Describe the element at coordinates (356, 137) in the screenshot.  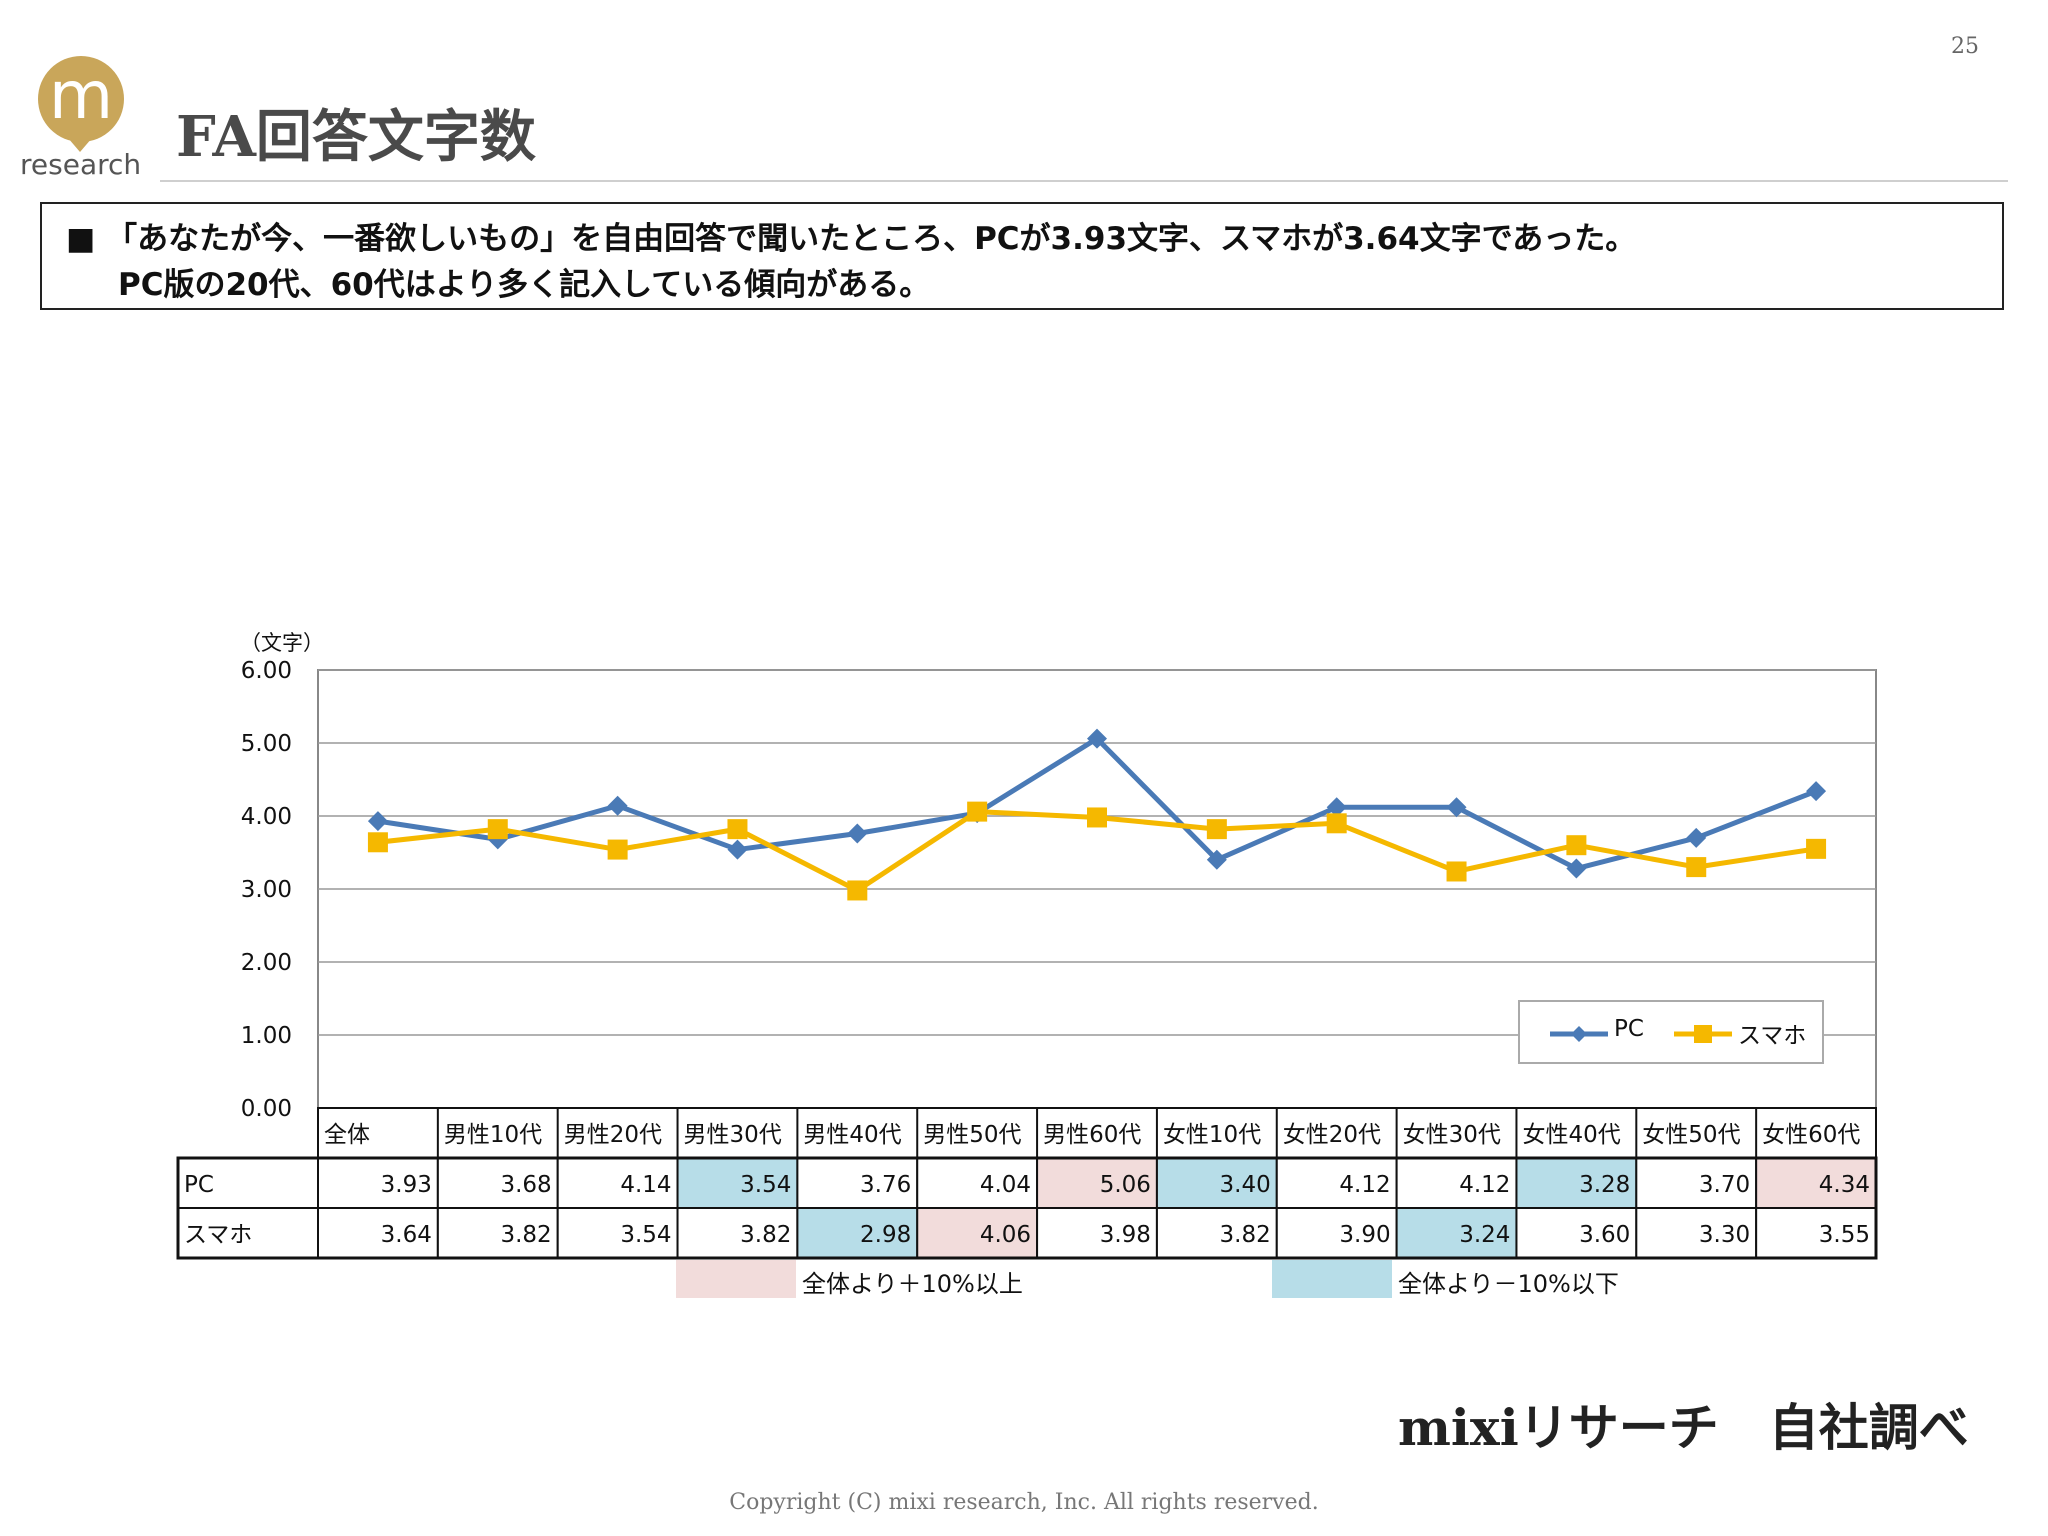
I see `slide-title: FA回答文字数` at that location.